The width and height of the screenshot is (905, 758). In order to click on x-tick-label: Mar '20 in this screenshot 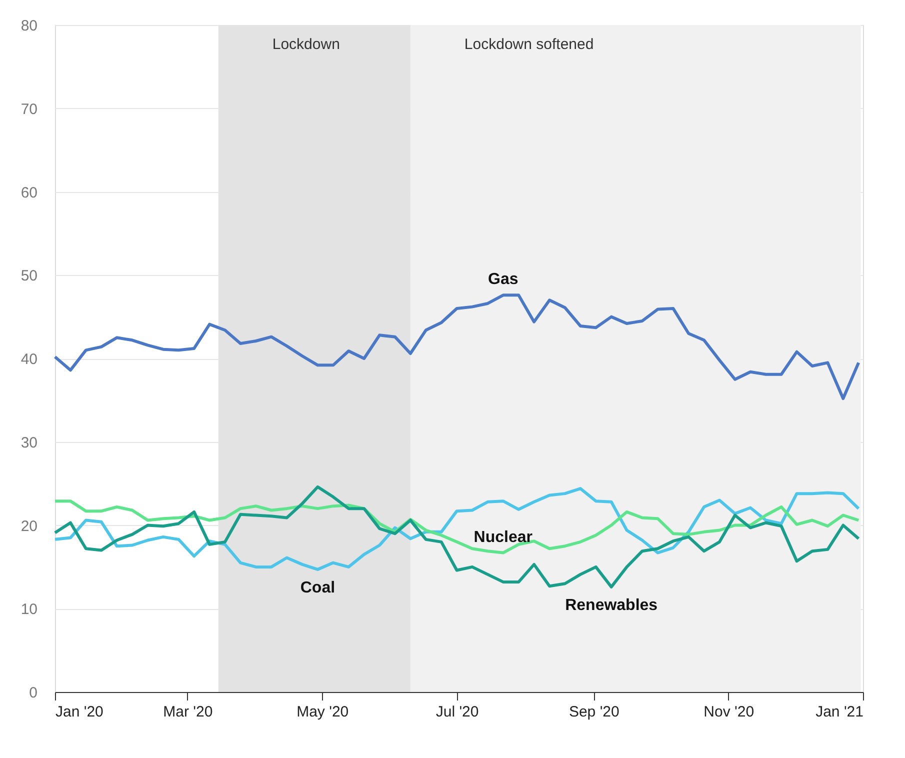, I will do `click(188, 712)`.